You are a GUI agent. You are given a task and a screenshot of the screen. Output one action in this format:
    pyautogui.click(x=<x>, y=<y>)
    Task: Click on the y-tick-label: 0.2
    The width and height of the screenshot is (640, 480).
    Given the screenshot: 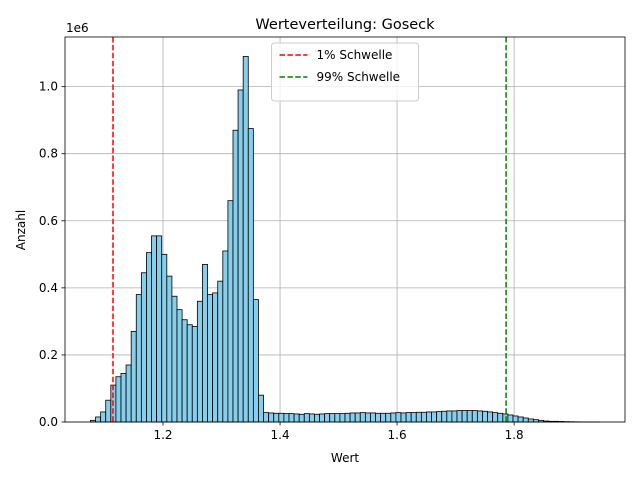 What is the action you would take?
    pyautogui.click(x=48, y=355)
    